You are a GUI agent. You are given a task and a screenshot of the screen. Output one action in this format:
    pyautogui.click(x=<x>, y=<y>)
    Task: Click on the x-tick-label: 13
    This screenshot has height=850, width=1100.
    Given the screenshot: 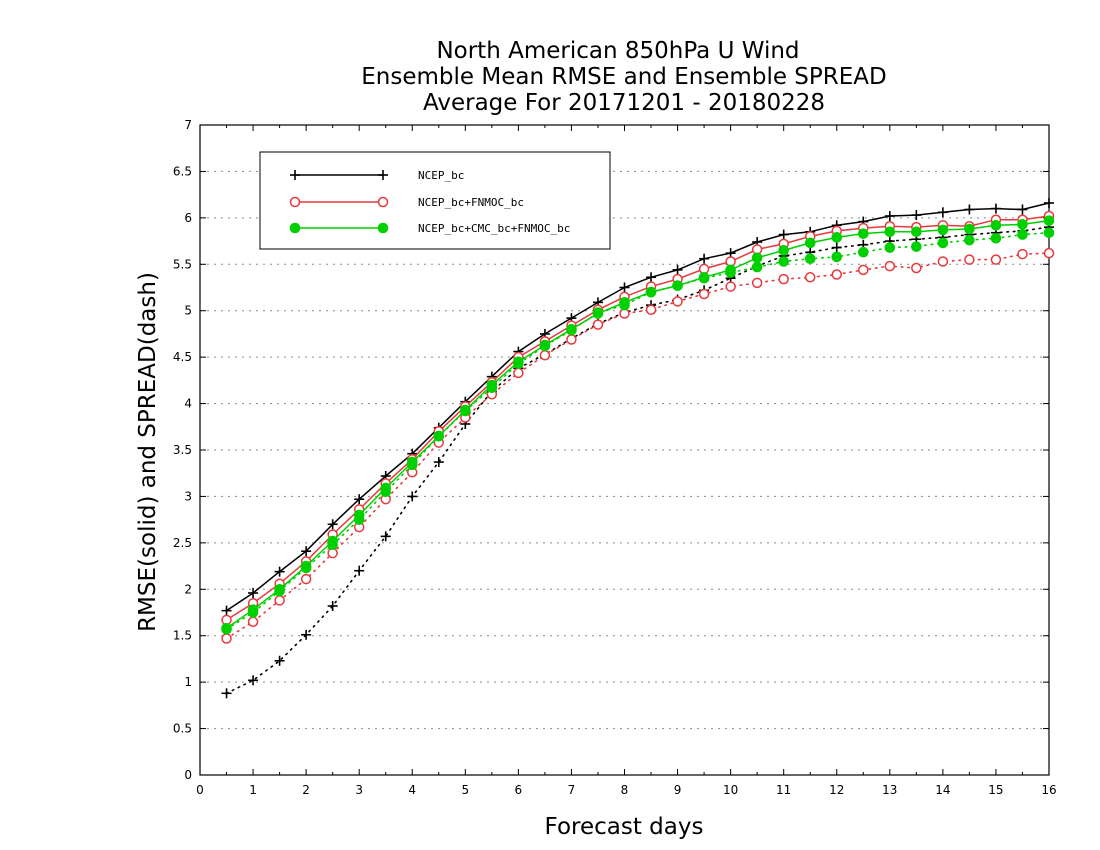 What is the action you would take?
    pyautogui.click(x=889, y=790)
    